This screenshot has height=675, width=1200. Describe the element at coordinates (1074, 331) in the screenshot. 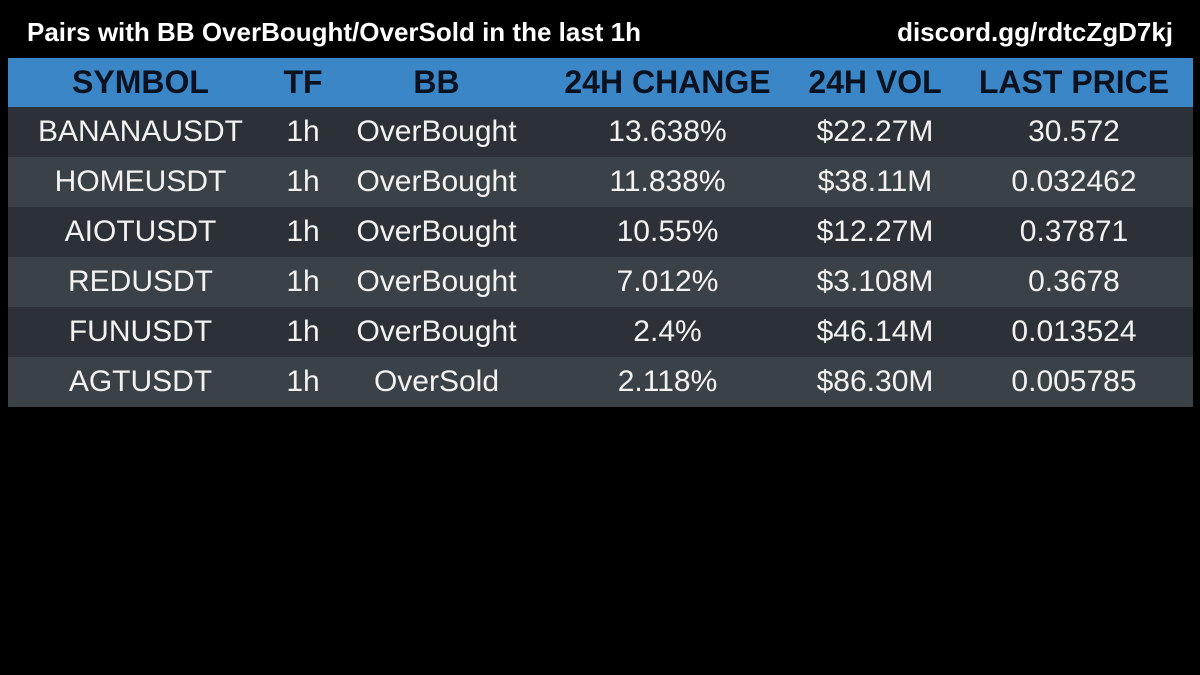

I see `cell-last-price: 0.013524` at that location.